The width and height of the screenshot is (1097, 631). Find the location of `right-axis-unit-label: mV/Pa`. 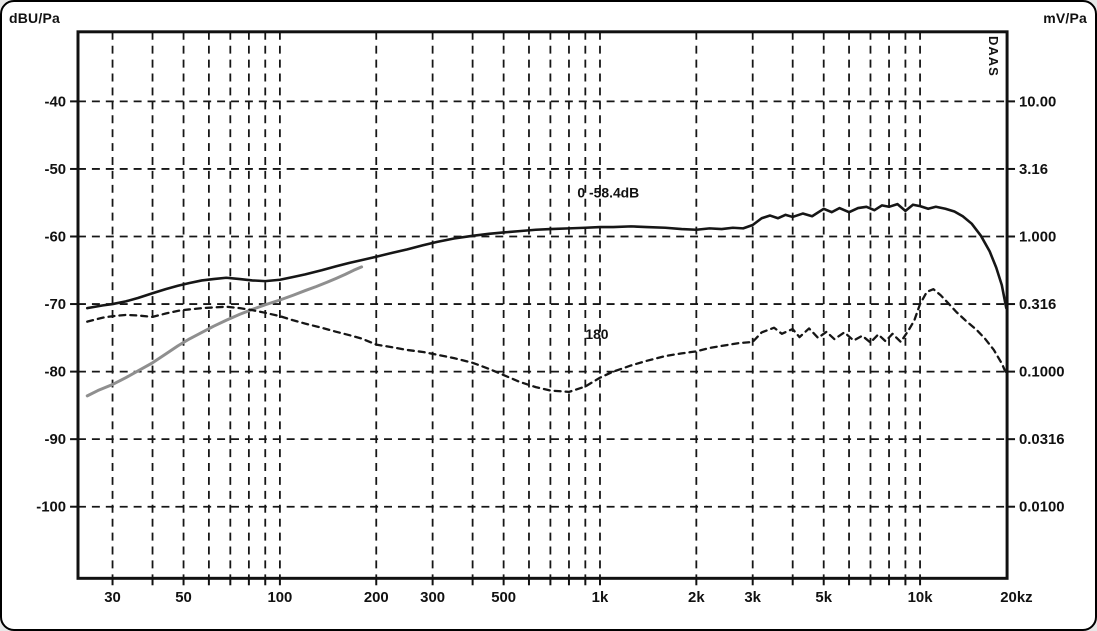

right-axis-unit-label: mV/Pa is located at coordinates (1065, 18).